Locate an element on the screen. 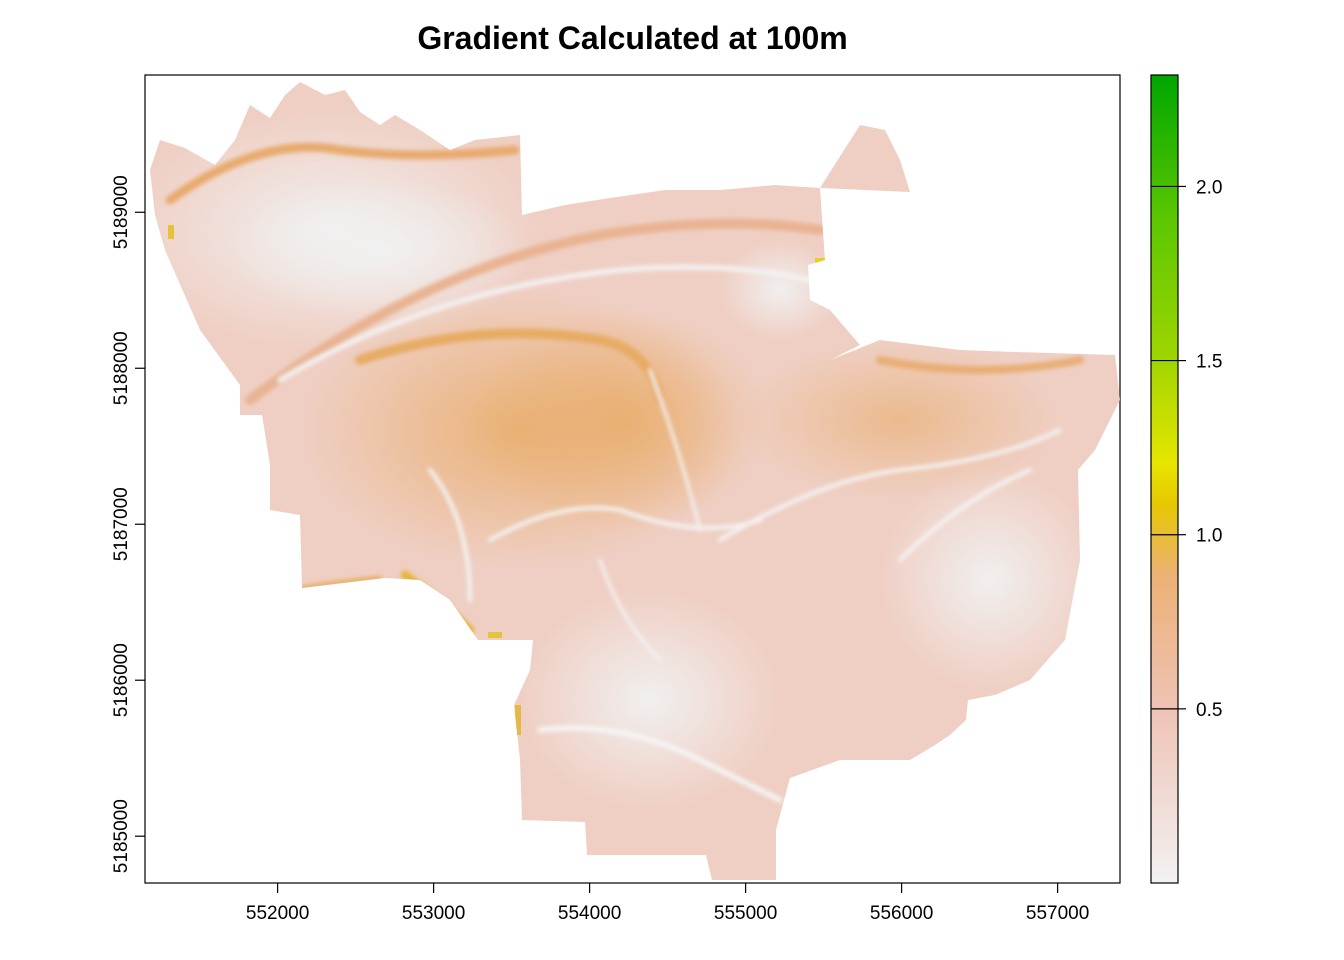 The height and width of the screenshot is (960, 1344). y-tick-label: 5188000 is located at coordinates (121, 368).